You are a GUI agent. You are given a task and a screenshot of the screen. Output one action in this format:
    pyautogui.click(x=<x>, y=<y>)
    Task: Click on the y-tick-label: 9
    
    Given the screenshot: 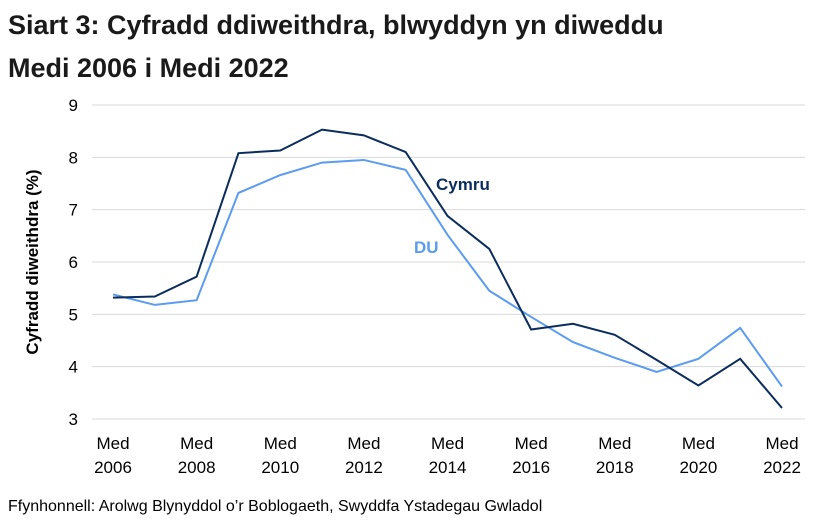 What is the action you would take?
    pyautogui.click(x=73, y=105)
    